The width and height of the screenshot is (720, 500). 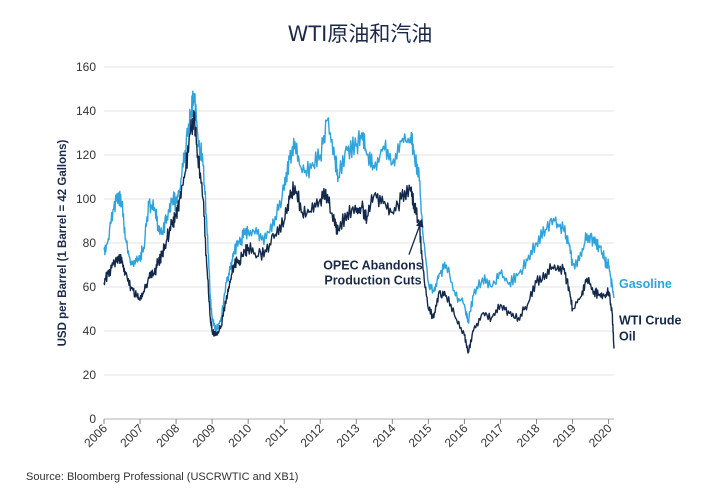 What do you see at coordinates (456, 435) in the screenshot?
I see `x-tick-label: 2016` at bounding box center [456, 435].